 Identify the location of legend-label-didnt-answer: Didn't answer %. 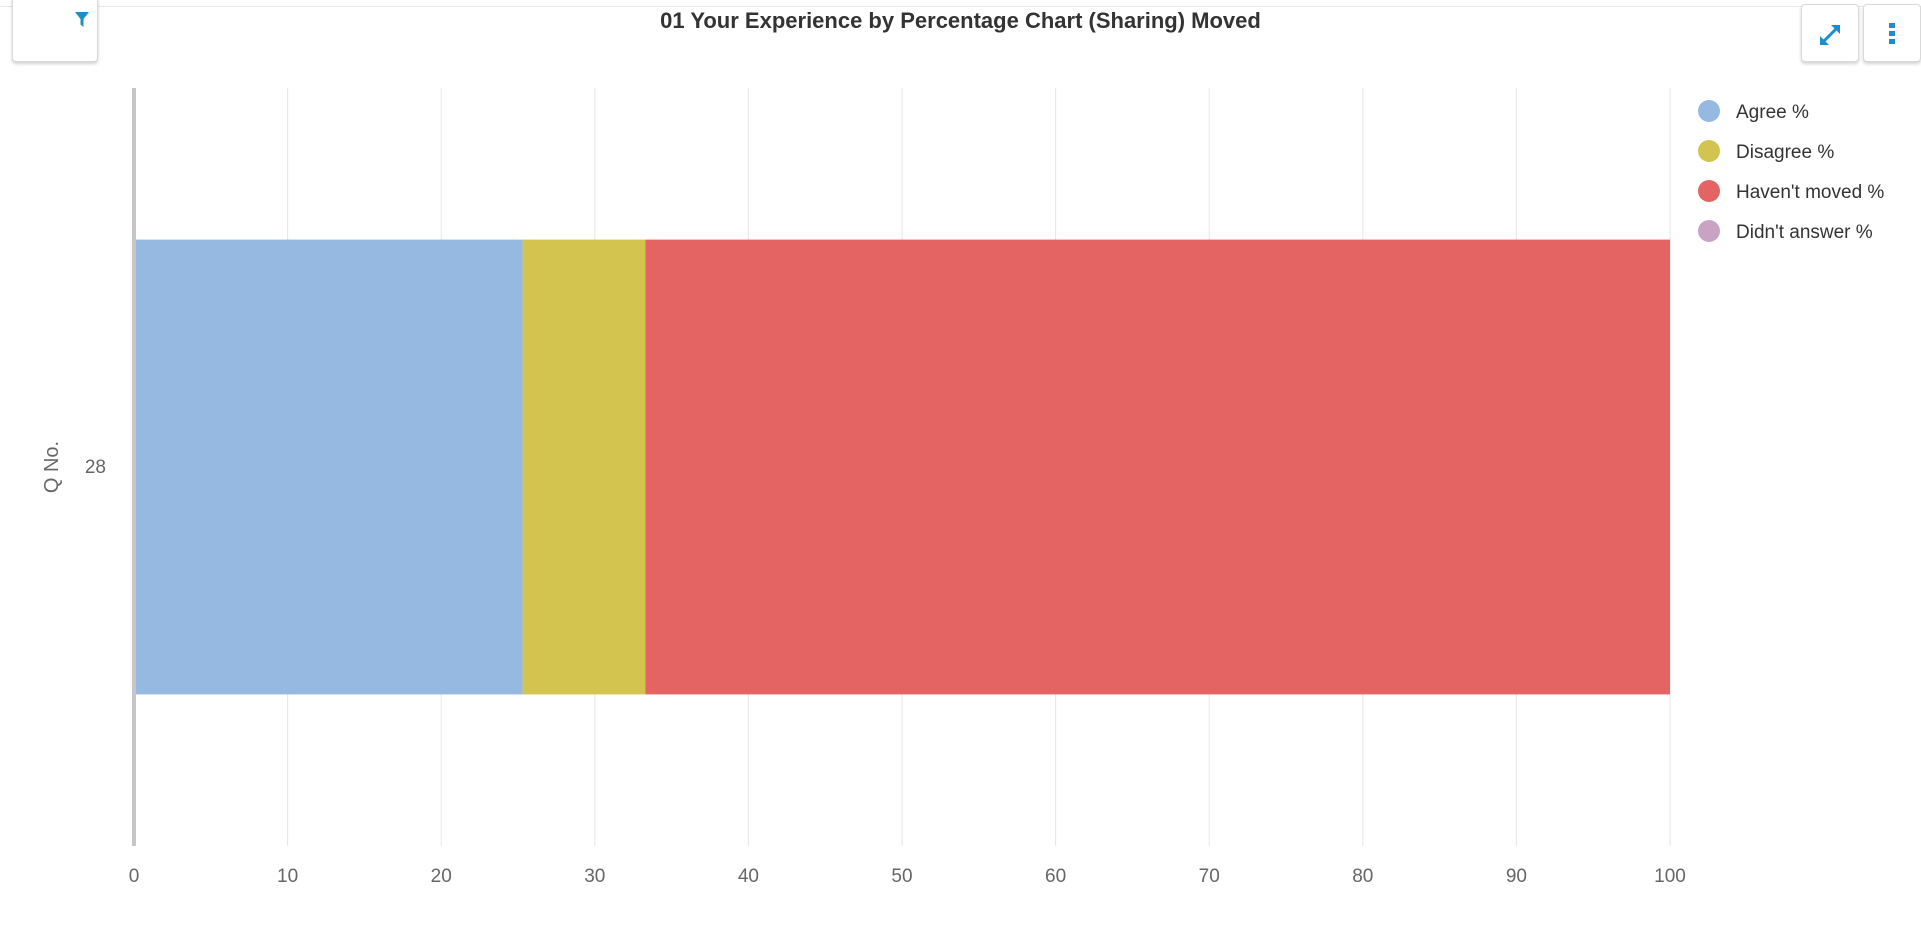
(1804, 232).